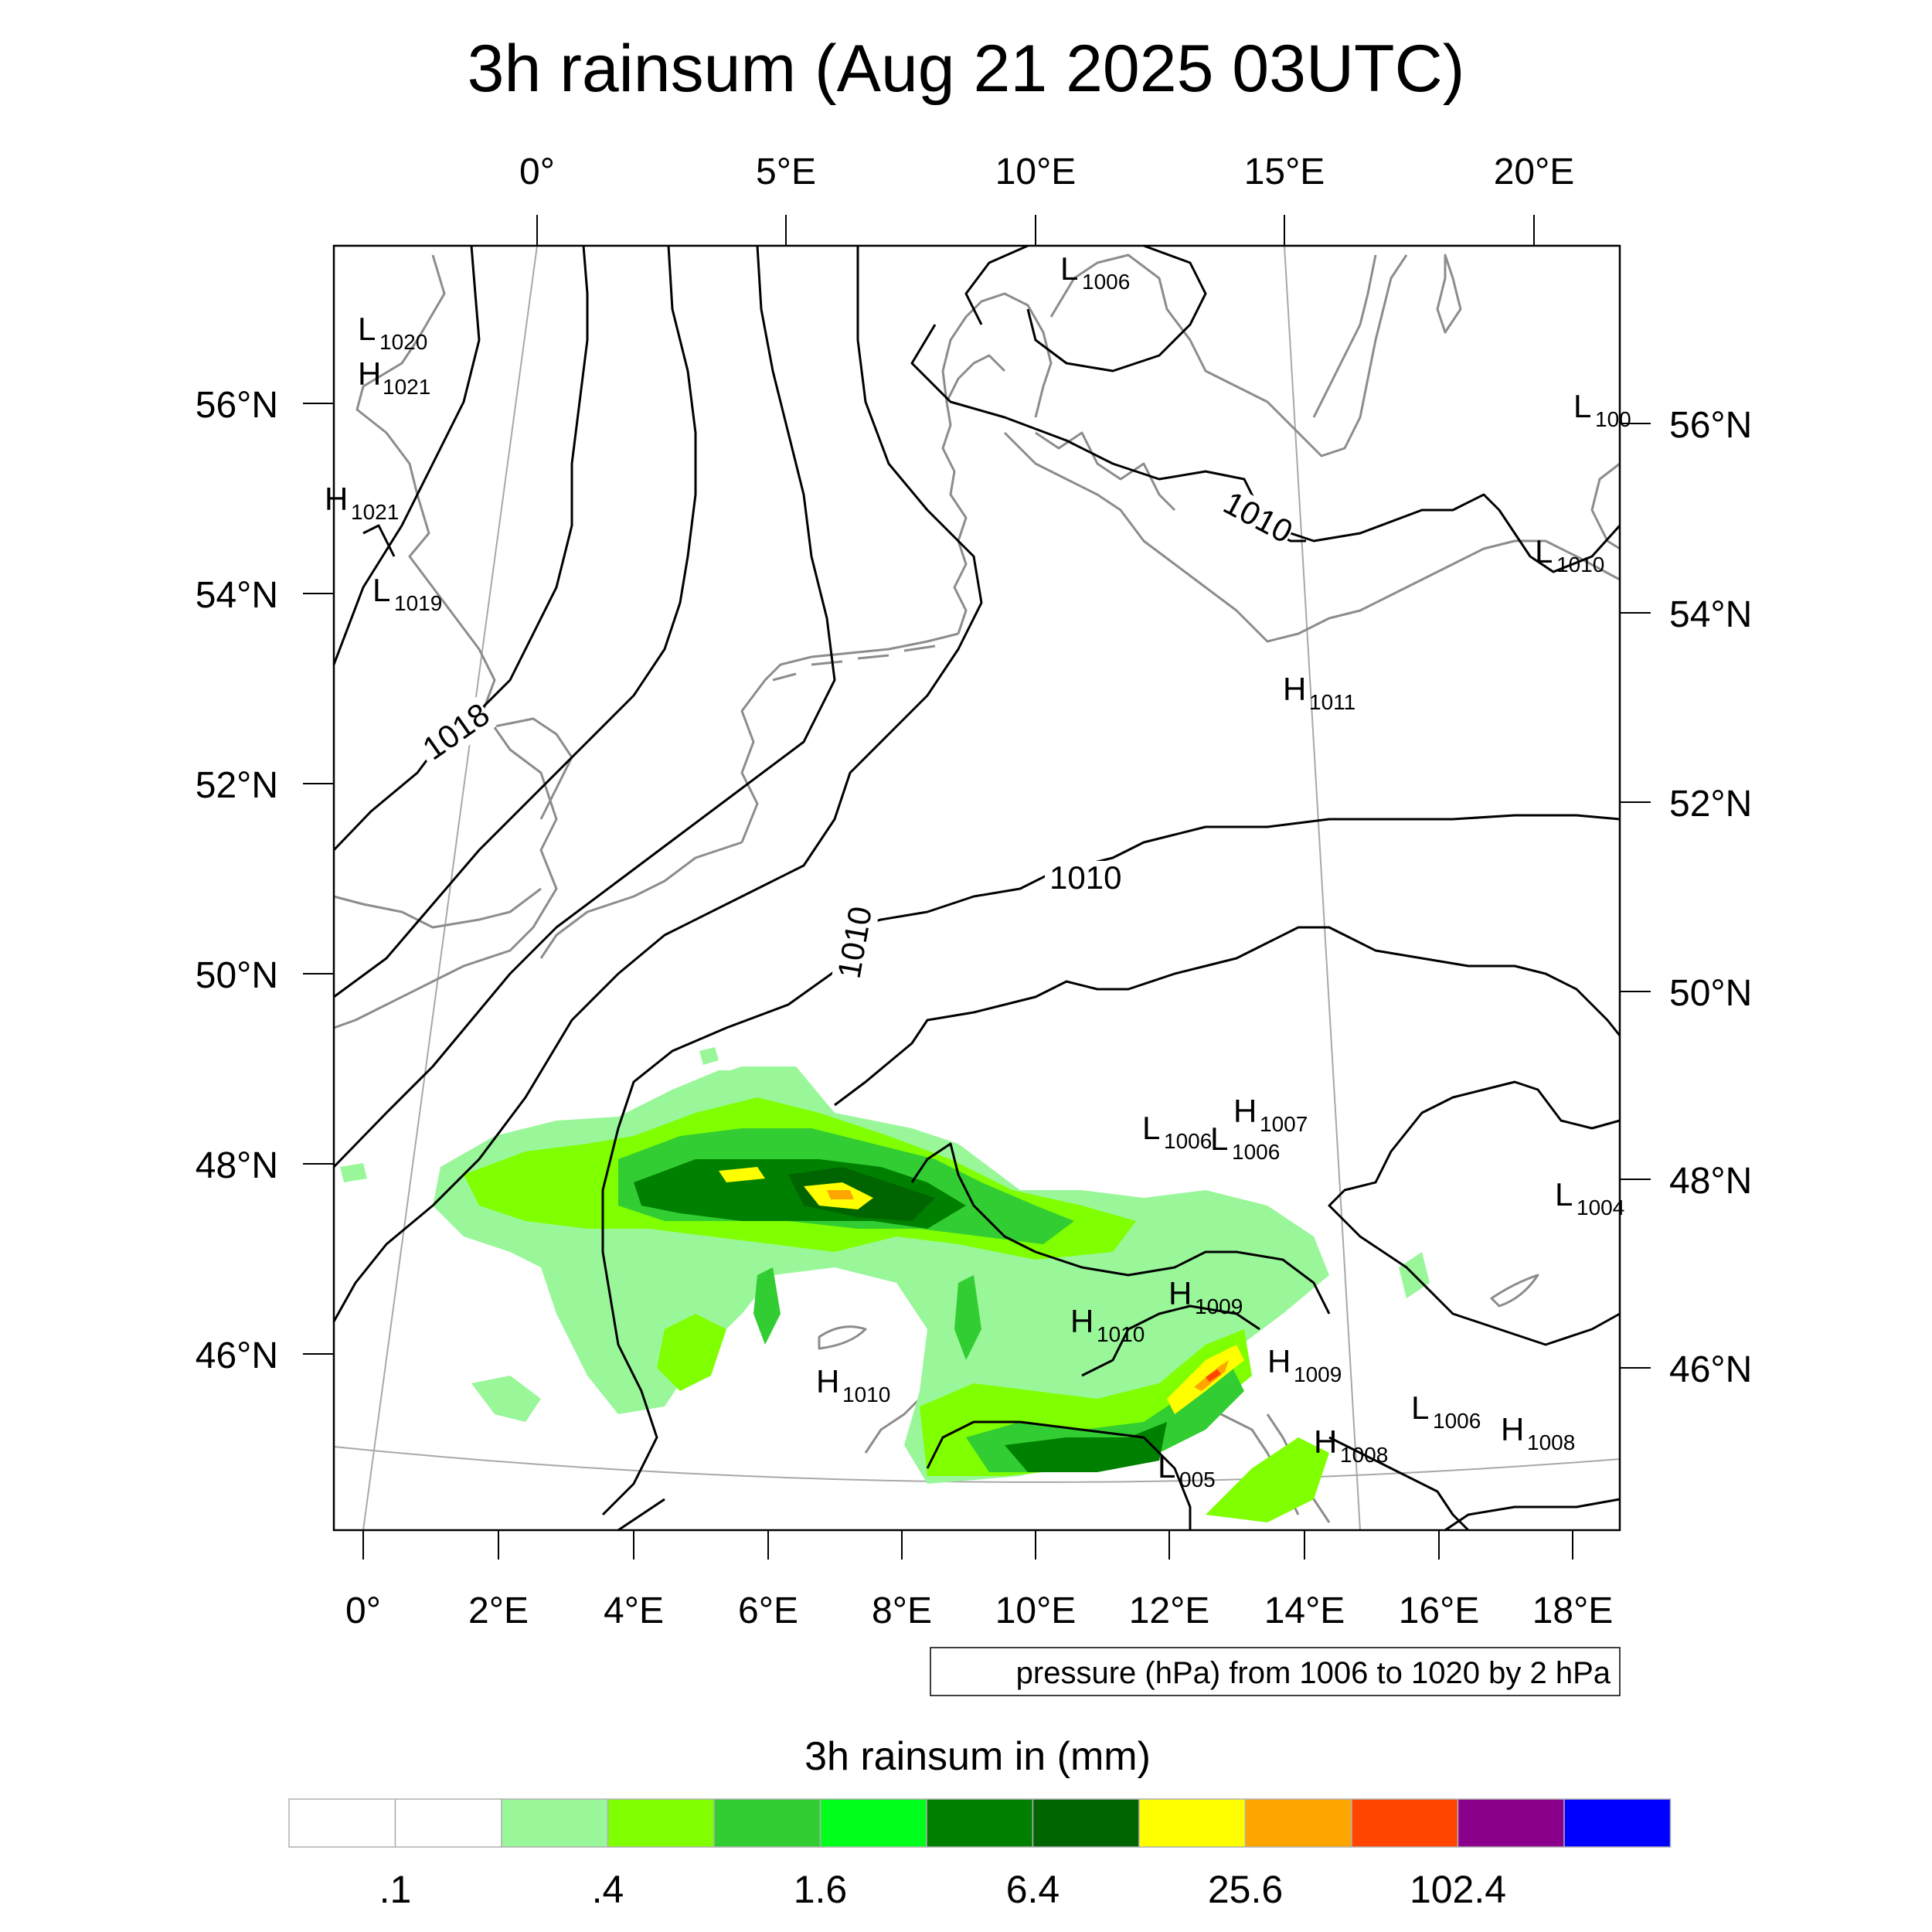 The image size is (1932, 1932). What do you see at coordinates (537, 171) in the screenshot?
I see `lon-label-top: 0°` at bounding box center [537, 171].